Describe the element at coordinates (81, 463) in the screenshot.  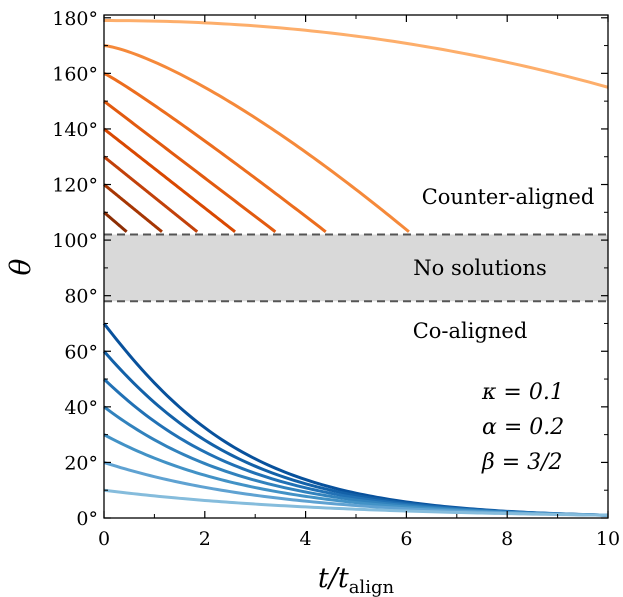
I see `y-tick-label: 20°` at that location.